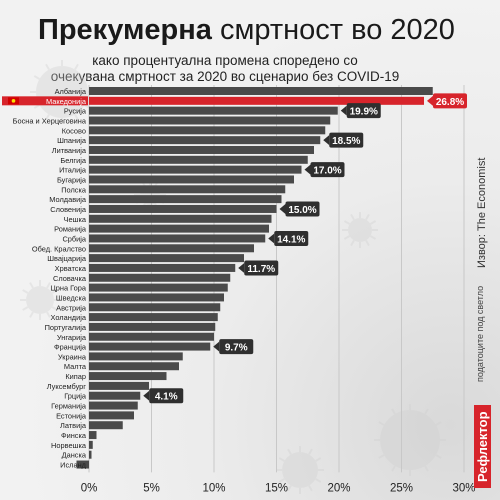 This screenshot has width=500, height=500. Describe the element at coordinates (74, 238) in the screenshot. I see `category-label: Србија` at that location.